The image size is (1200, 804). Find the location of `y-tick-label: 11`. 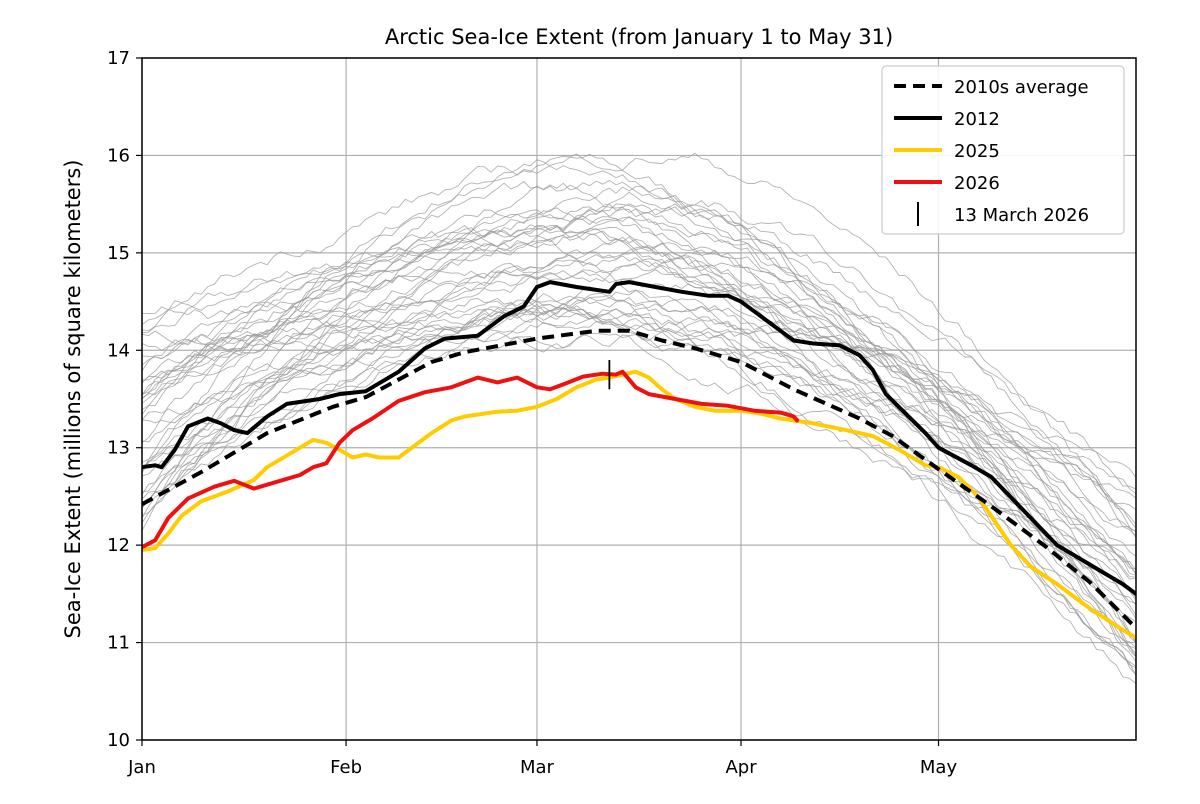

y-tick-label: 11 is located at coordinates (118, 643).